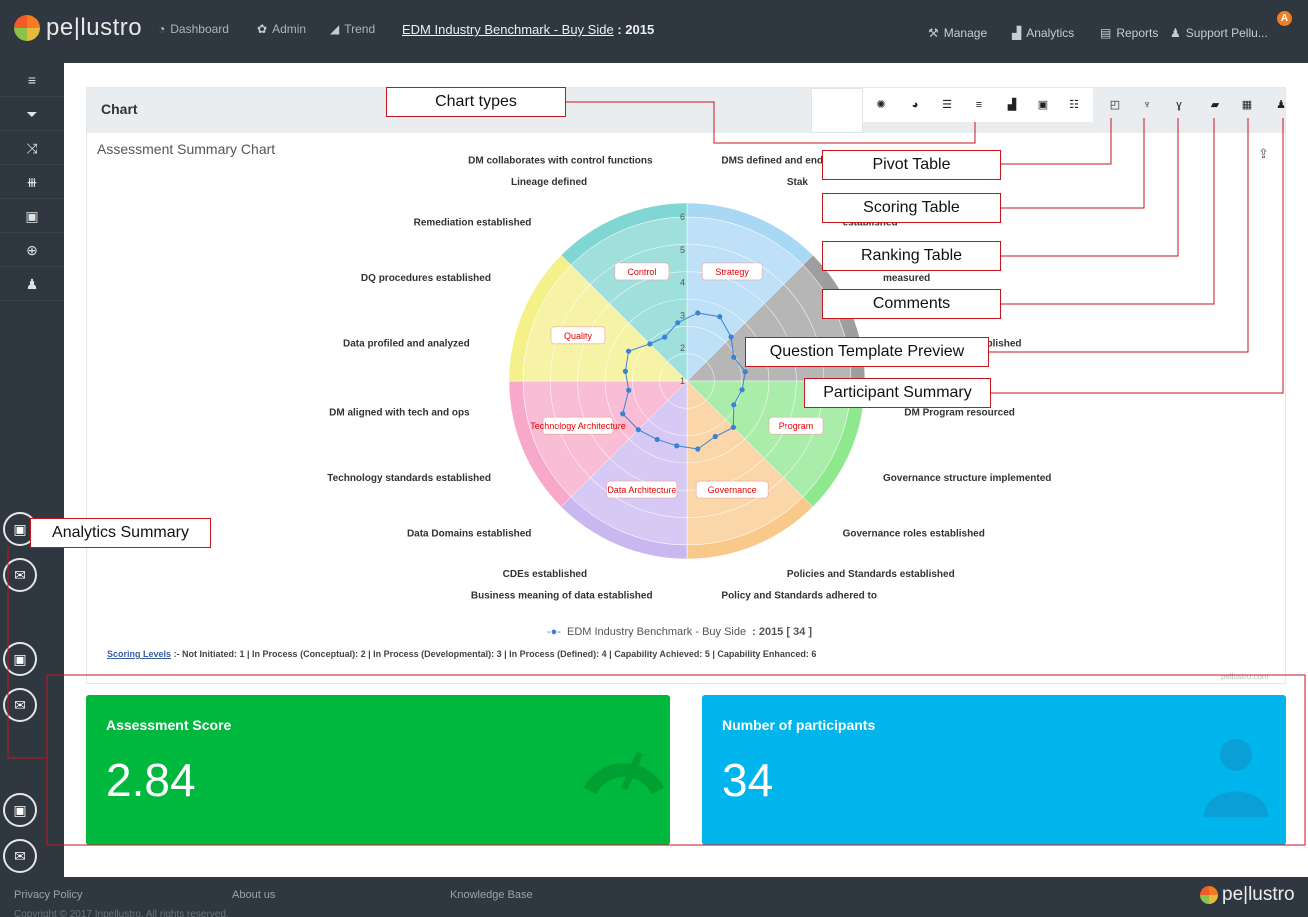 Image resolution: width=1308 pixels, height=917 pixels. I want to click on nav-analytics: ▟ Analytics, so click(1043, 33).